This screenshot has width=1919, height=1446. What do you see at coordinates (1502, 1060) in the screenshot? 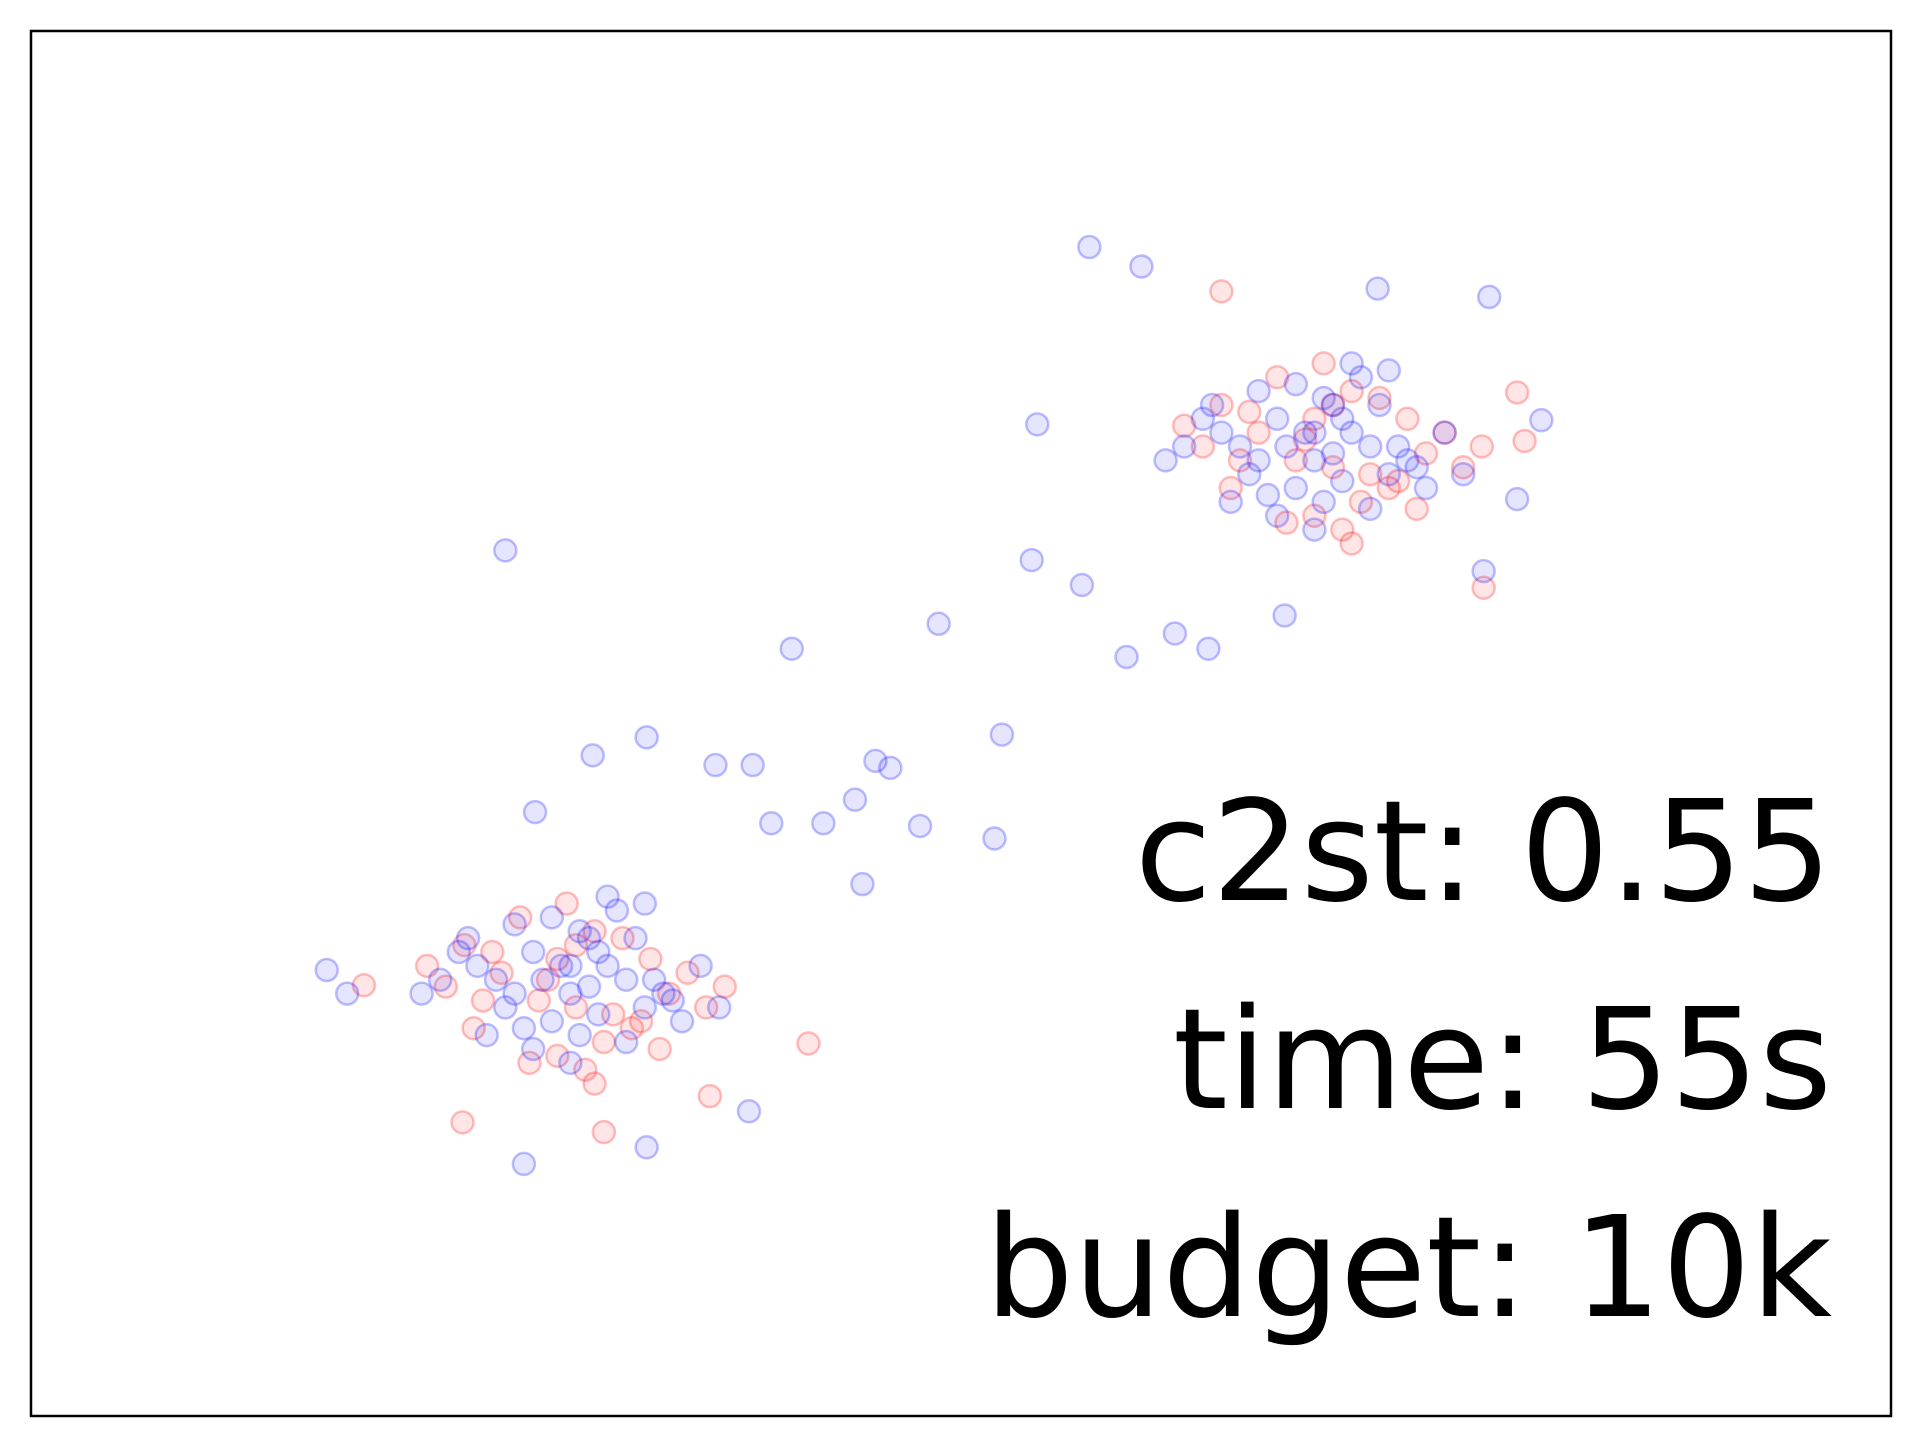
I see `annotation: time: 55s` at bounding box center [1502, 1060].